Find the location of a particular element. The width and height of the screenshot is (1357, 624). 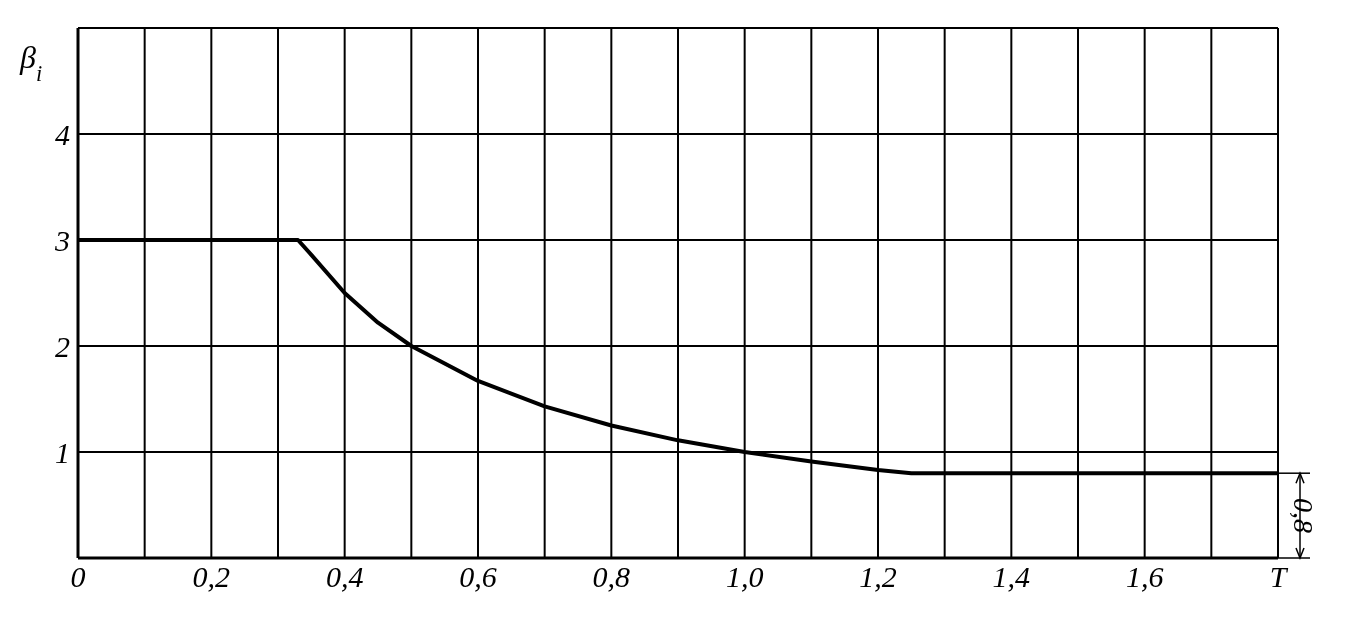

y-tick-label: 2 is located at coordinates (62, 346).